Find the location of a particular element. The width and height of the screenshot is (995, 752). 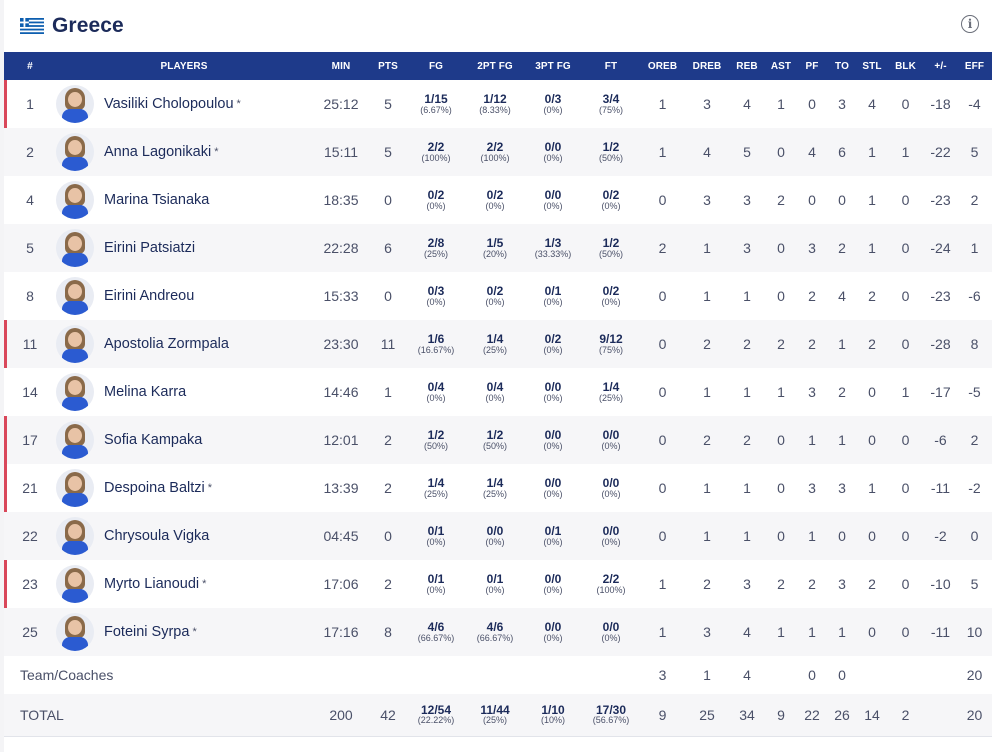

player-info: Sofia Kampaka is located at coordinates (184, 440).